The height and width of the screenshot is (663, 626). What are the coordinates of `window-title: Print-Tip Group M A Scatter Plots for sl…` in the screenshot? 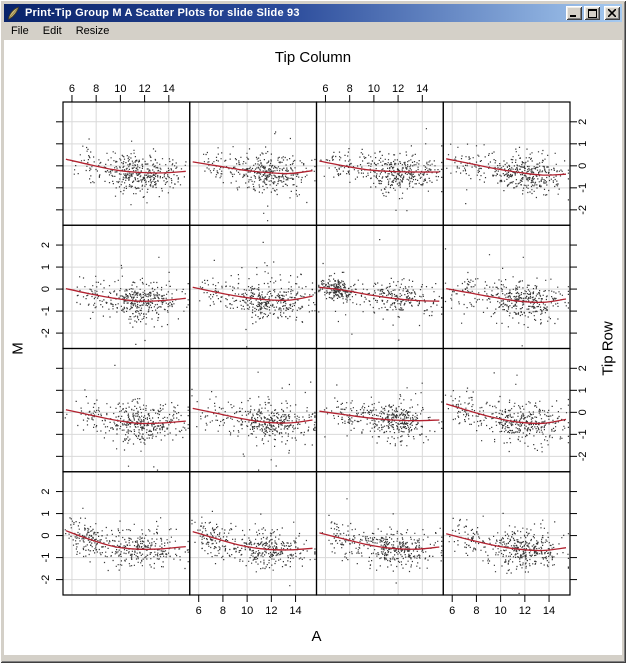 It's located at (162, 13).